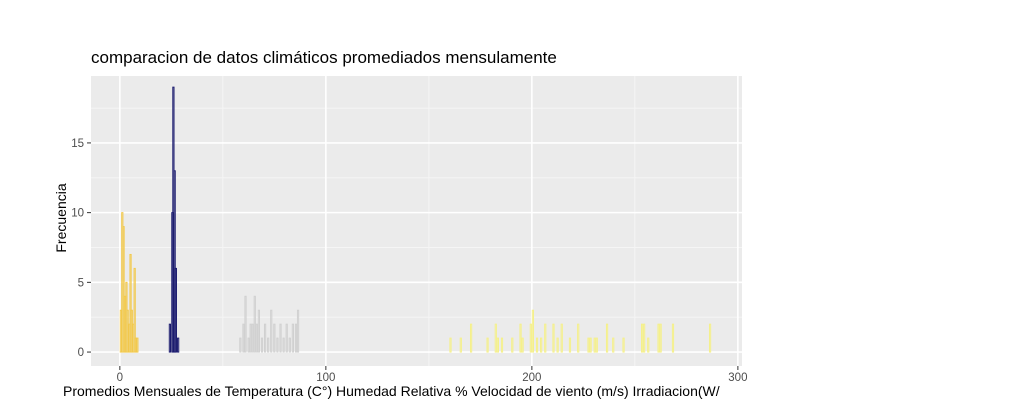  What do you see at coordinates (531, 378) in the screenshot?
I see `x-tick-label: 200` at bounding box center [531, 378].